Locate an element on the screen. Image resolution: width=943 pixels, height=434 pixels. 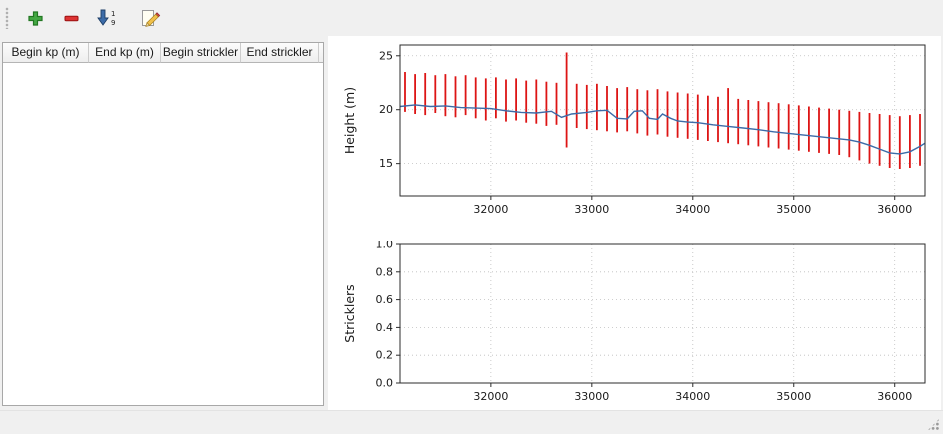
plus-icon is located at coordinates (35, 18).